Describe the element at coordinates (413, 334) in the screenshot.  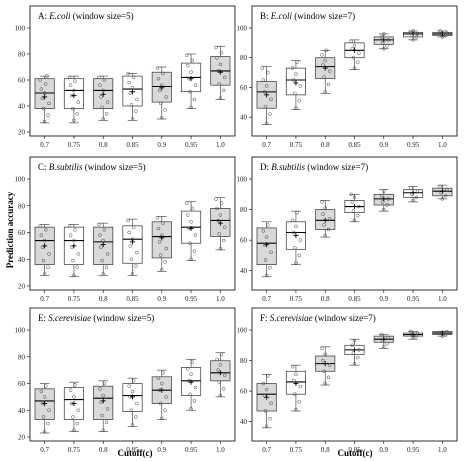
I see `box-0.95` at that location.